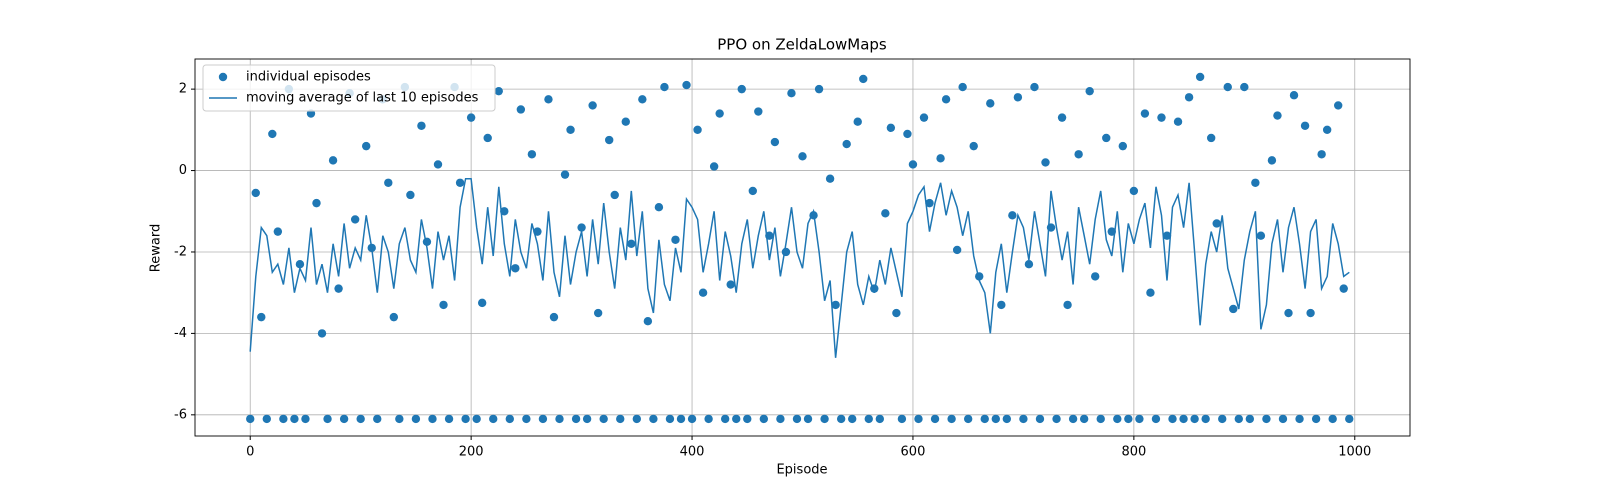  Describe the element at coordinates (362, 98) in the screenshot. I see `legend-label: moving average of last 10 episodes` at that location.